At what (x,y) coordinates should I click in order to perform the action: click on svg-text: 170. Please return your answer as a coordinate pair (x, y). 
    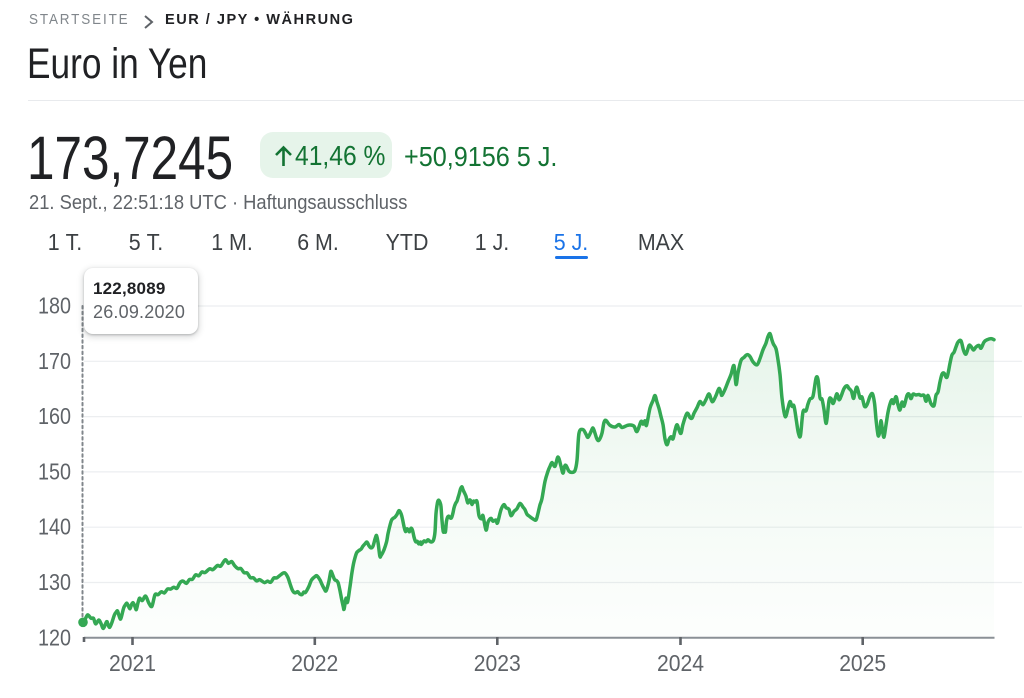
    Looking at the image, I should click on (54, 361).